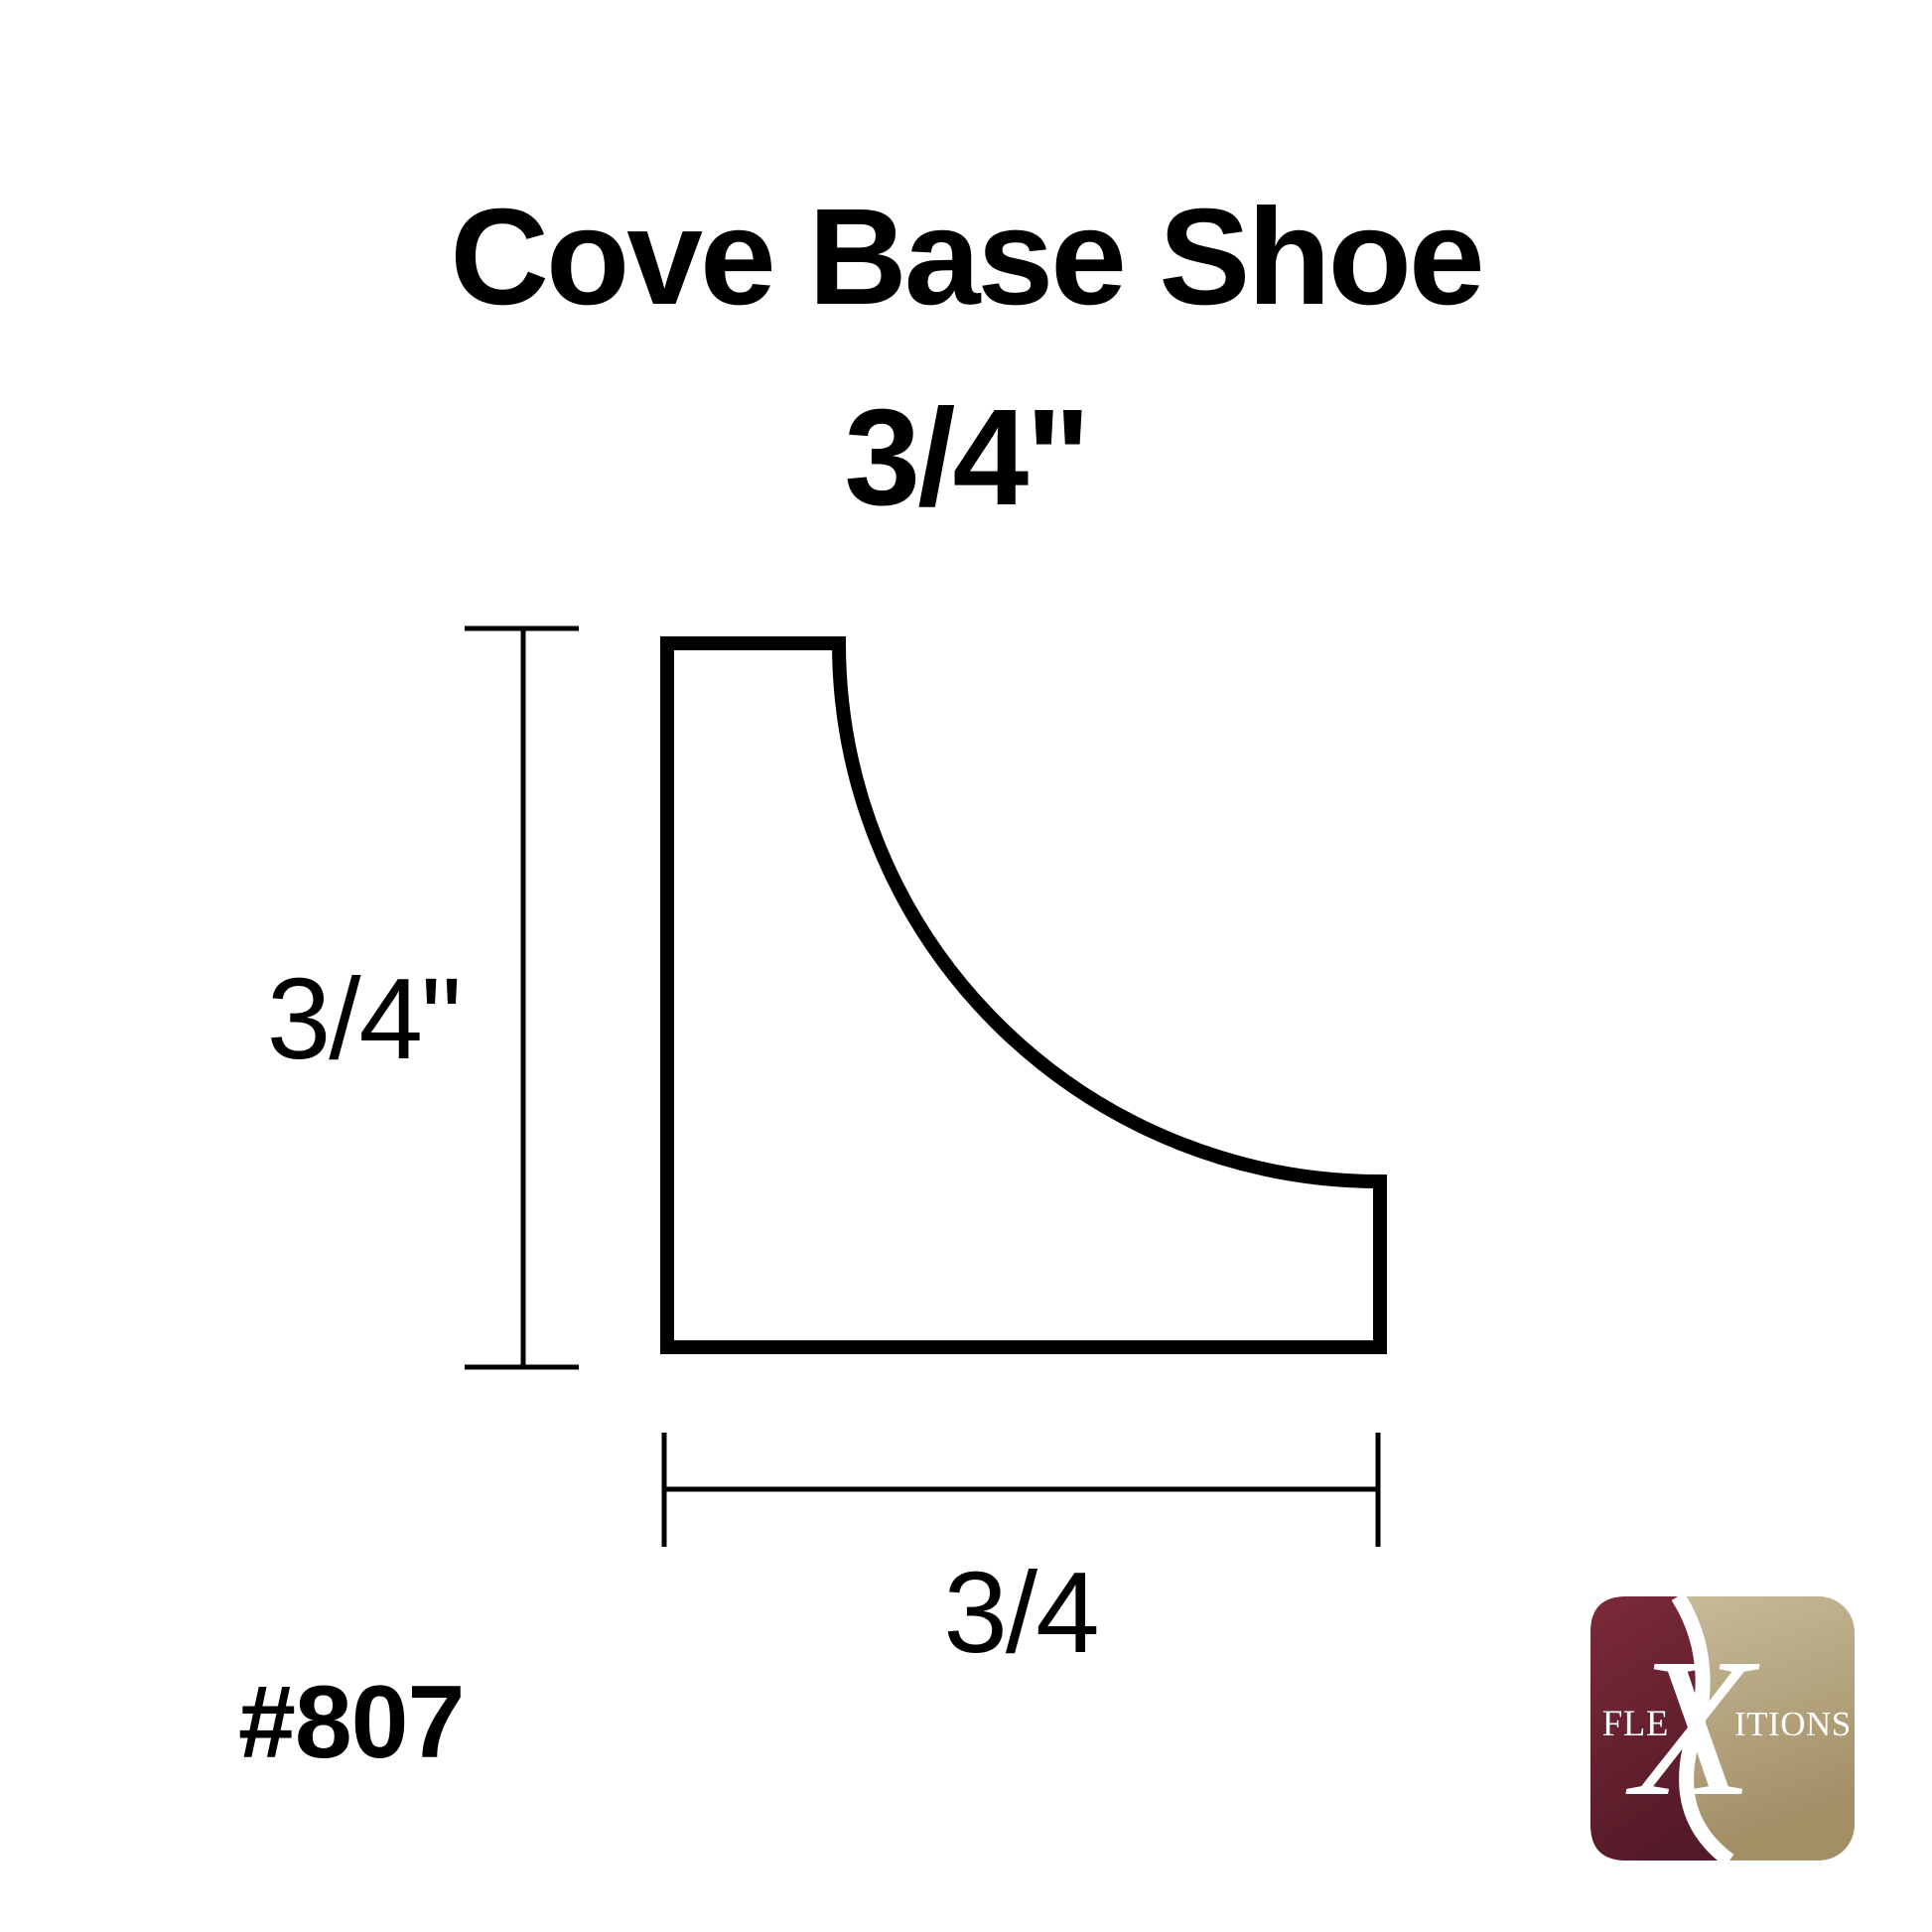 Image resolution: width=1932 pixels, height=1932 pixels. Describe the element at coordinates (1024, 995) in the screenshot. I see `cove-profile-outline` at that location.